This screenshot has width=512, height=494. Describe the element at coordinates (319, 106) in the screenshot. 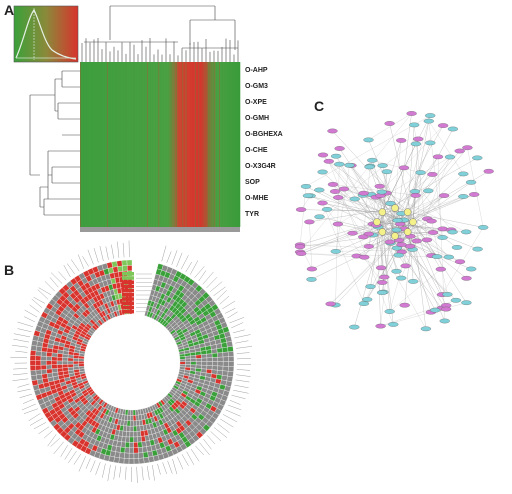

I see `panel-c-label: C` at that location.